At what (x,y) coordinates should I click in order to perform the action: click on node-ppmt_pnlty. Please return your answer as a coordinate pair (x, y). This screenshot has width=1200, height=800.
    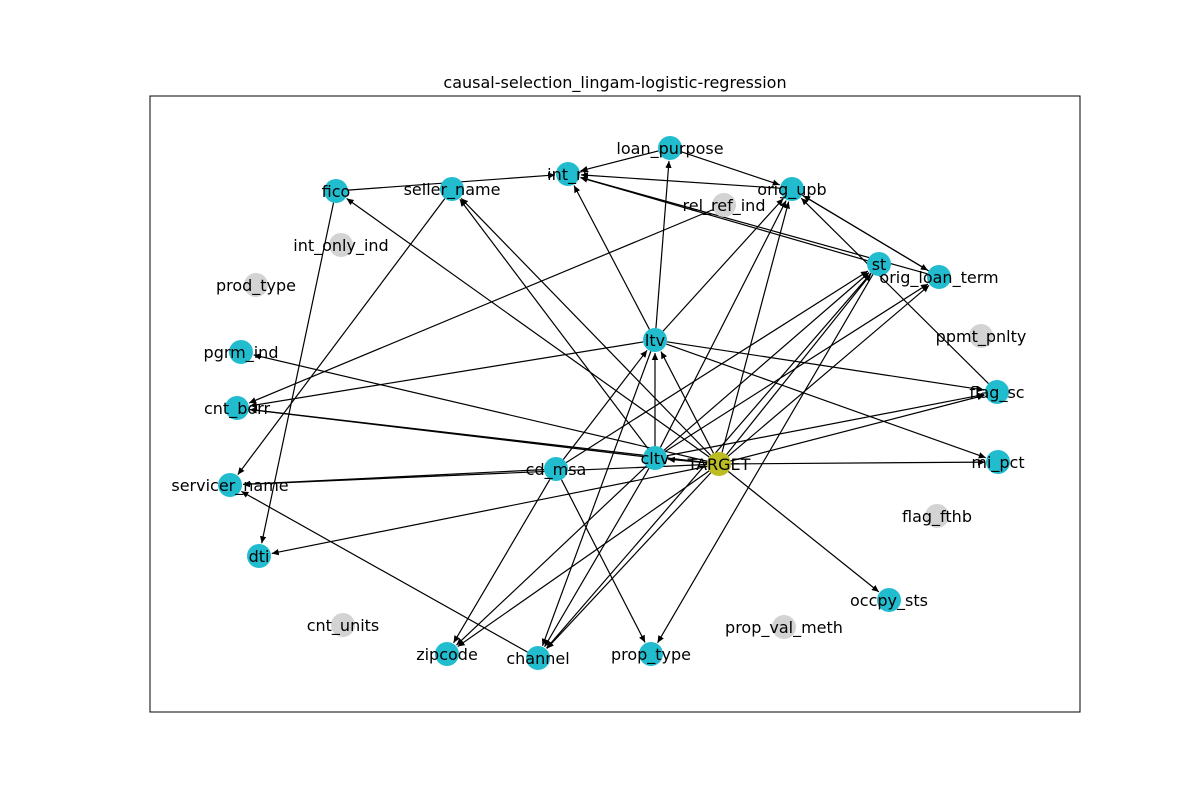
    Looking at the image, I should click on (981, 336).